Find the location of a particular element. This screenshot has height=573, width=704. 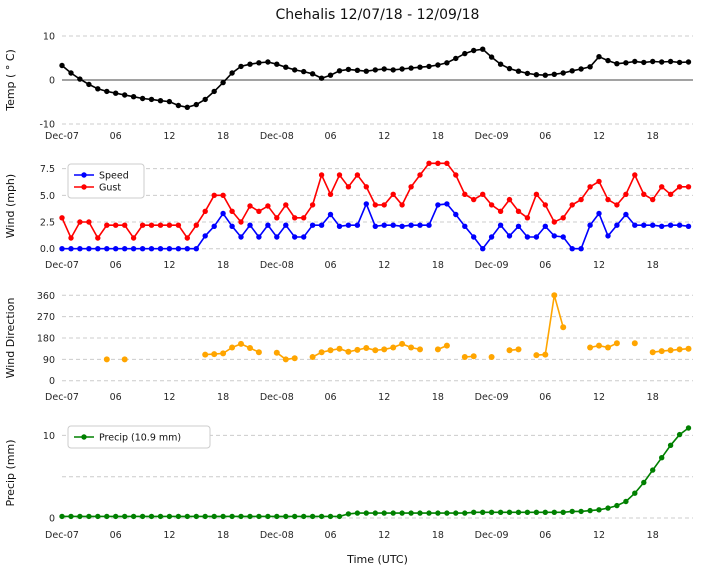

svg-text: -10 is located at coordinates (47, 125).